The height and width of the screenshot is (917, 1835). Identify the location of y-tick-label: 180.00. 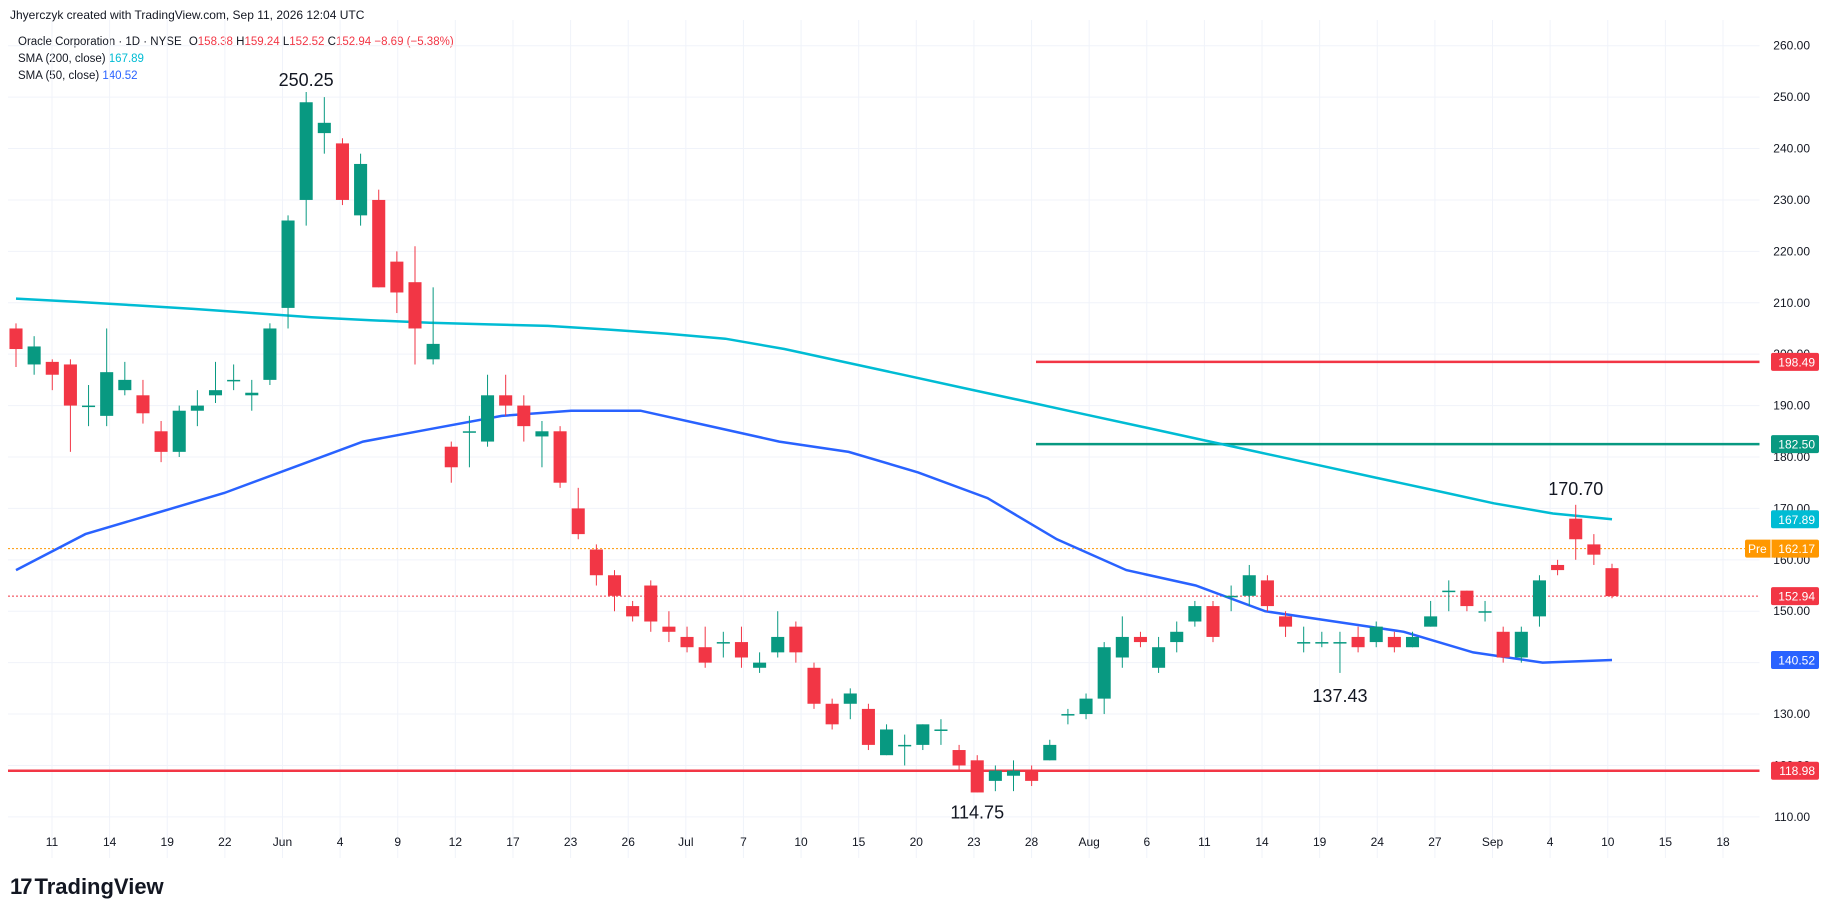
(1791, 457).